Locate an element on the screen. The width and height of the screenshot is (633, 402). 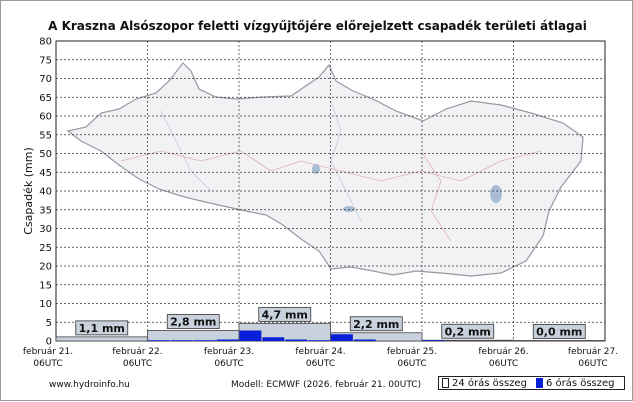
y-tick-label: 20 is located at coordinates (45, 267).